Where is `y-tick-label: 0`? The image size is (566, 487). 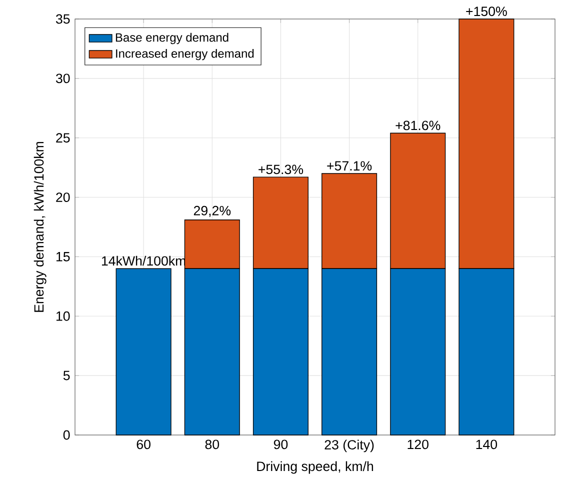
y-tick-label: 0 is located at coordinates (66, 435).